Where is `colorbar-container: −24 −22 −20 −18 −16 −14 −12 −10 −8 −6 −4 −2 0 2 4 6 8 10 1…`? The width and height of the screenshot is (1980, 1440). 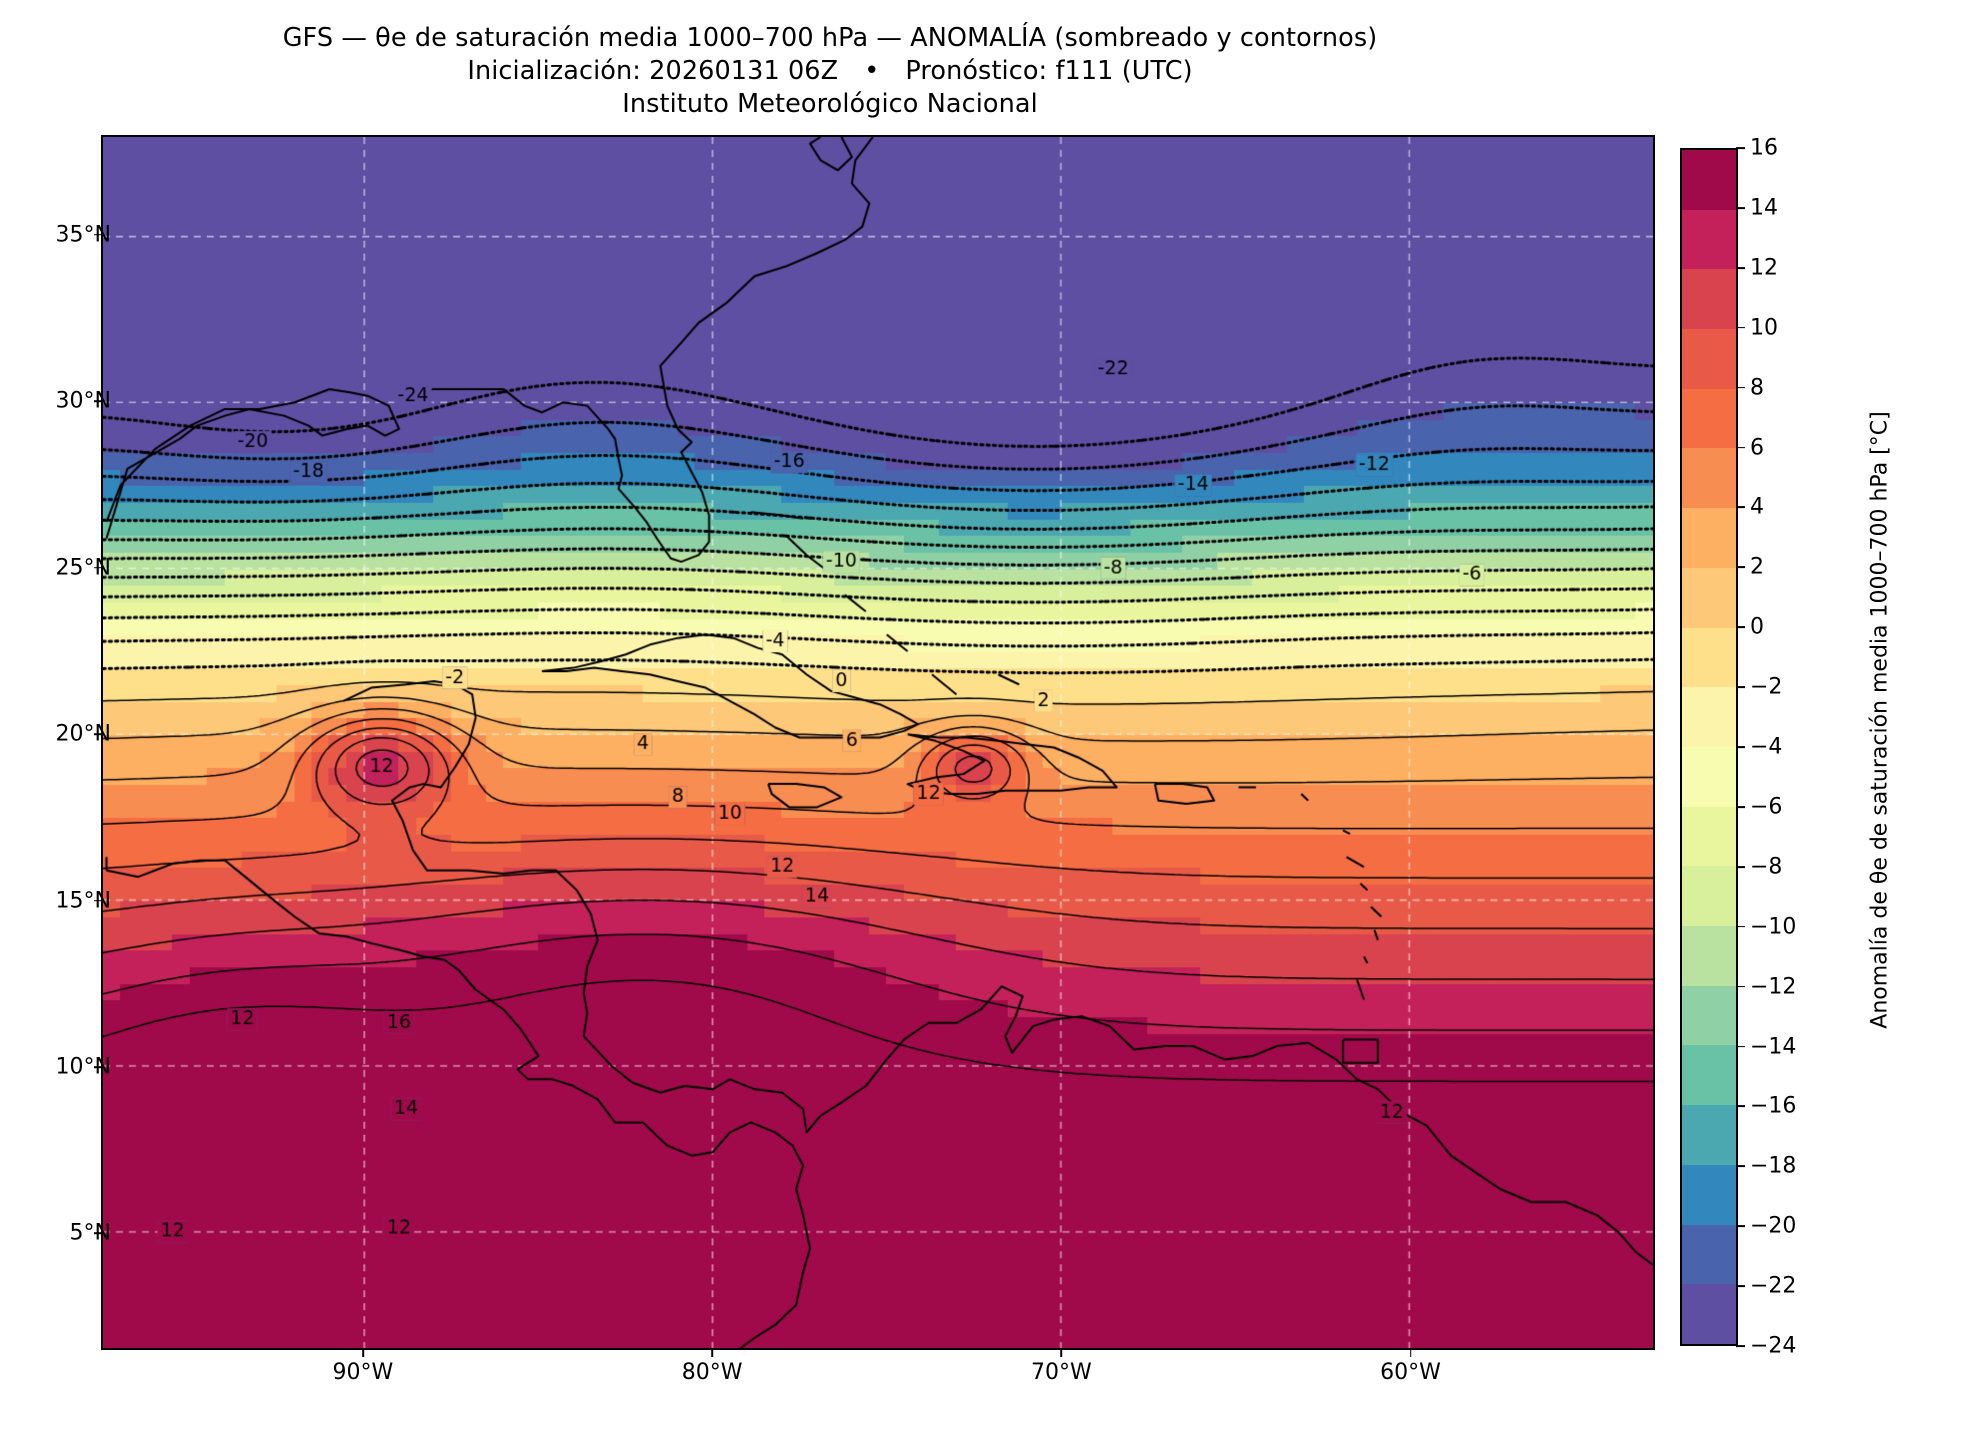 colorbar-container: −24 −22 −20 −18 −16 −14 −12 −10 −8 −6 −4 −2 0 2 4 6 8 10 1… is located at coordinates (1738, 747).